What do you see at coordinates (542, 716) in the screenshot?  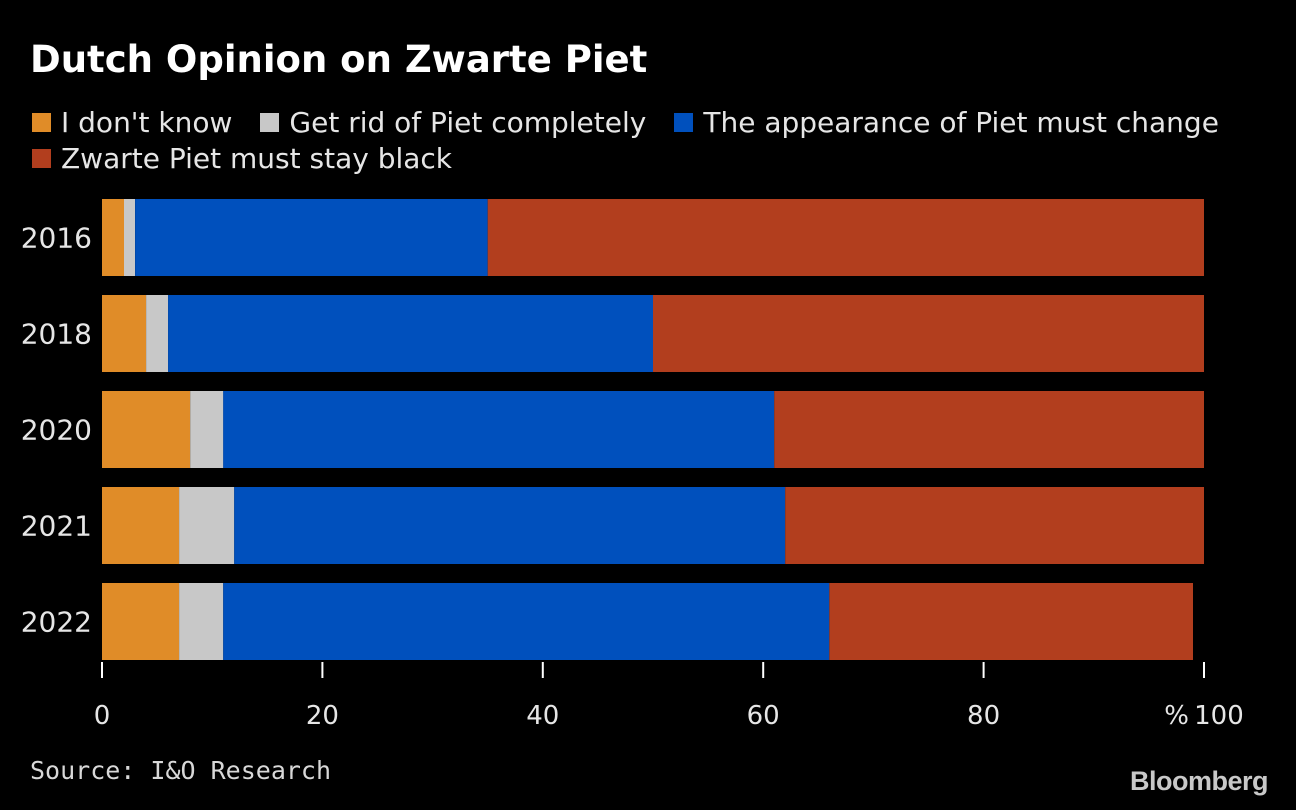 I see `x-tick-label-40: 40` at bounding box center [542, 716].